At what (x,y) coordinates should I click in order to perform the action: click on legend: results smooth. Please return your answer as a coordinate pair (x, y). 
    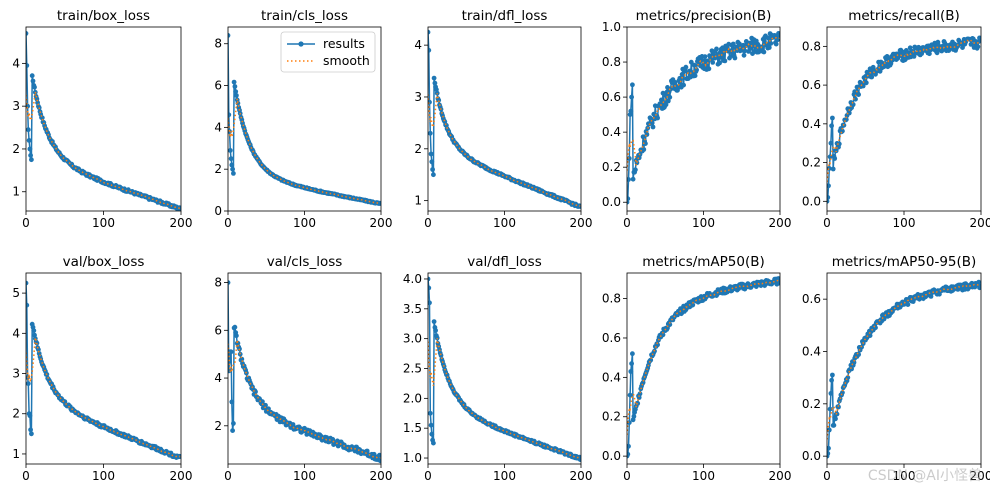
    Looking at the image, I should click on (328, 52).